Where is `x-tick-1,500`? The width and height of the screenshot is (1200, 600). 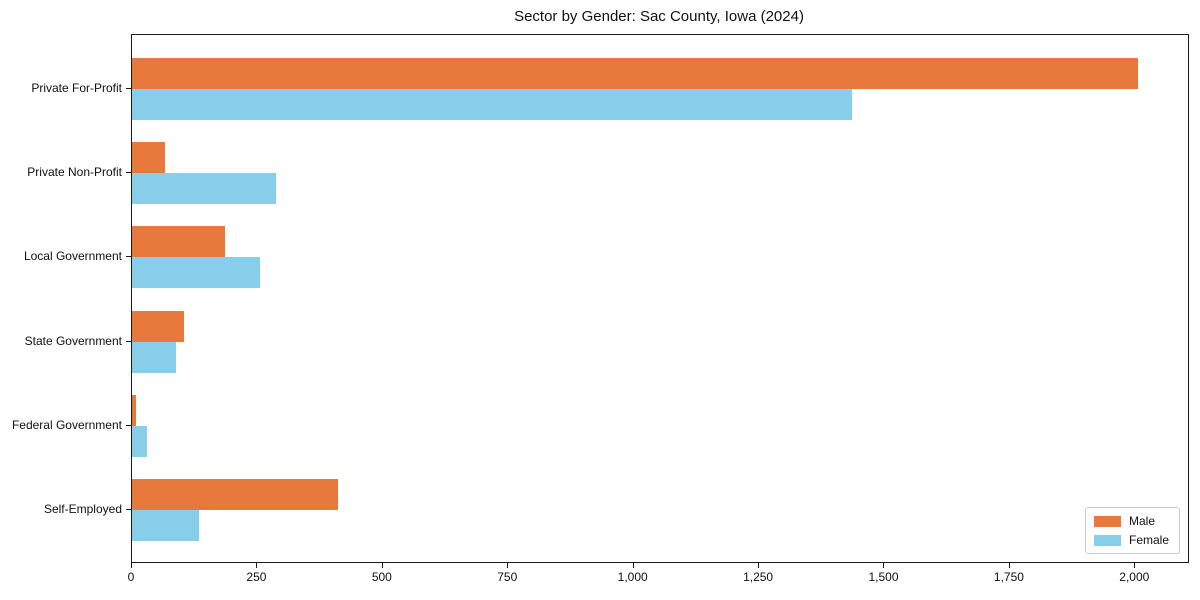 x-tick-1,500 is located at coordinates (884, 565).